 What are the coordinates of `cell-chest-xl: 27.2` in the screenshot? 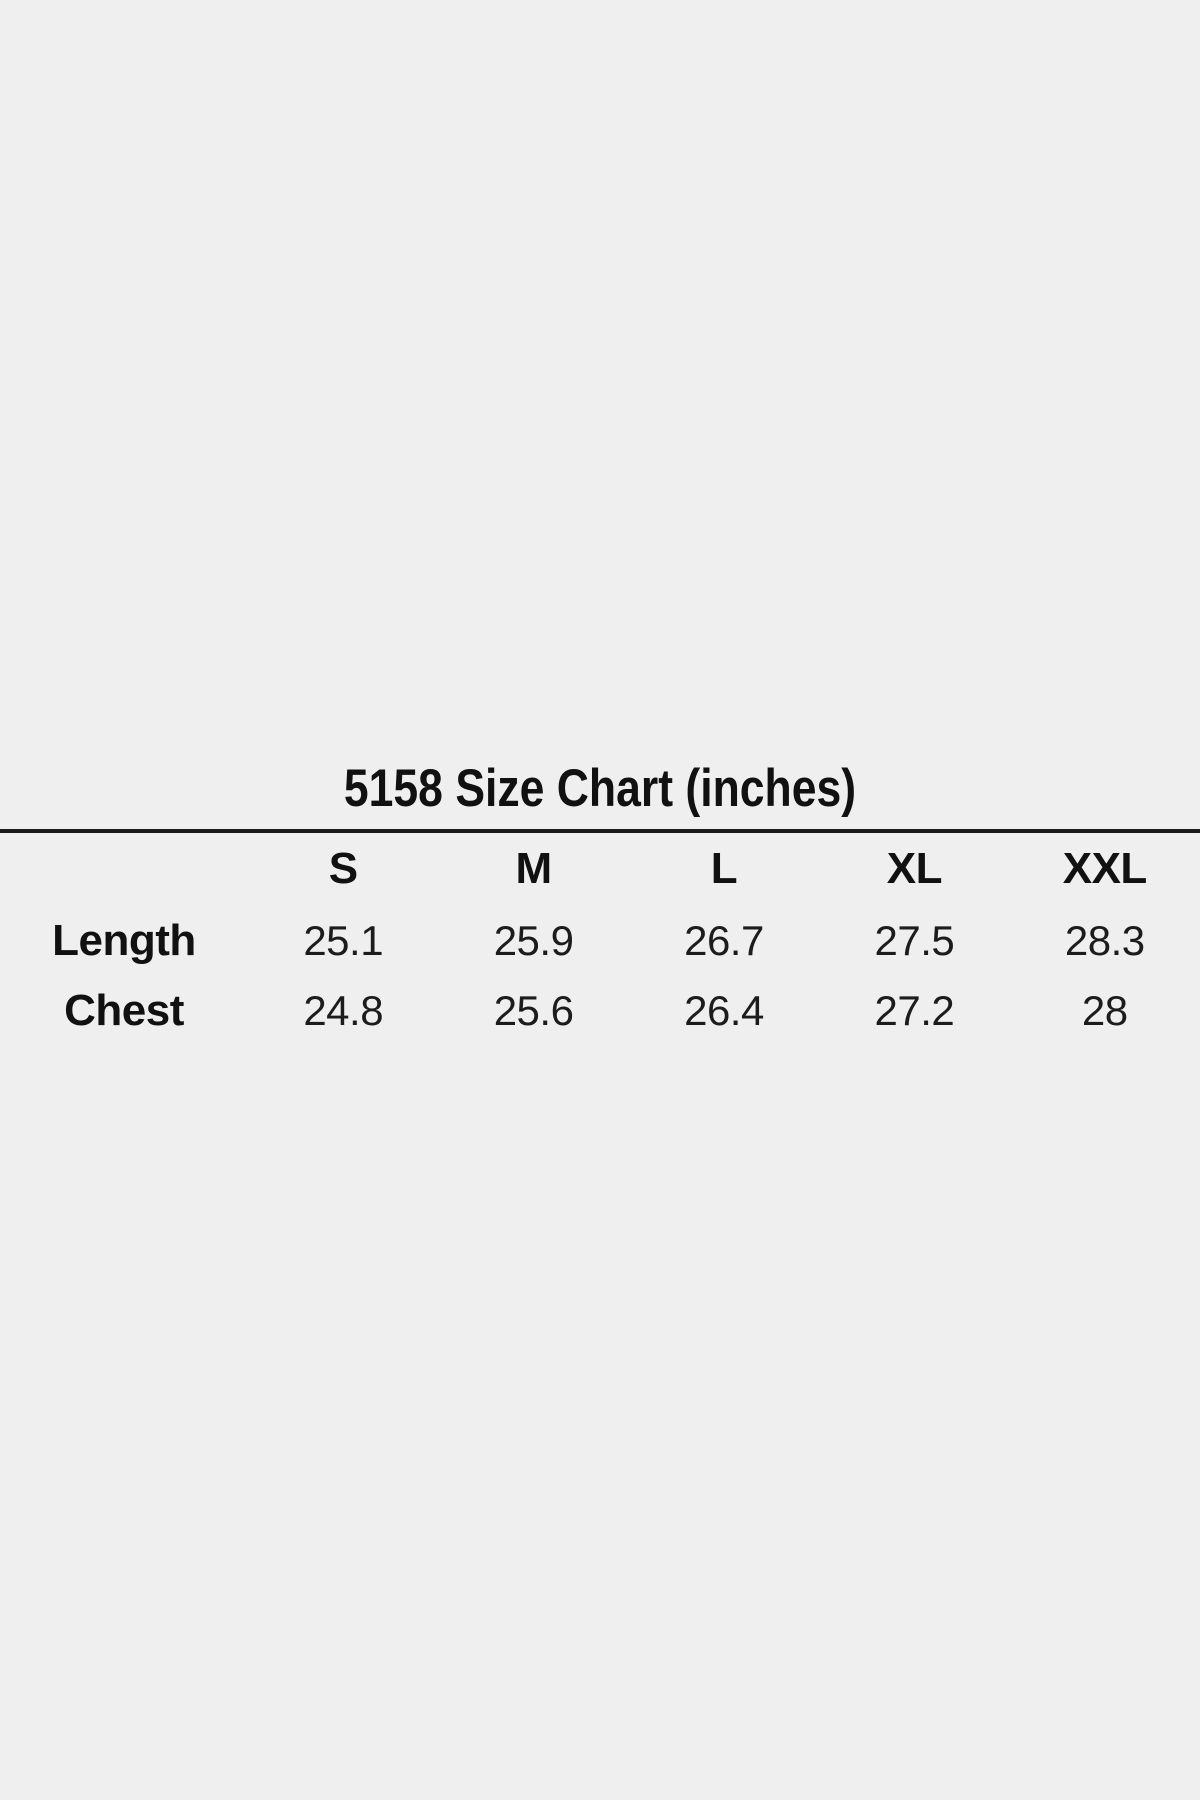 It's located at (914, 1010).